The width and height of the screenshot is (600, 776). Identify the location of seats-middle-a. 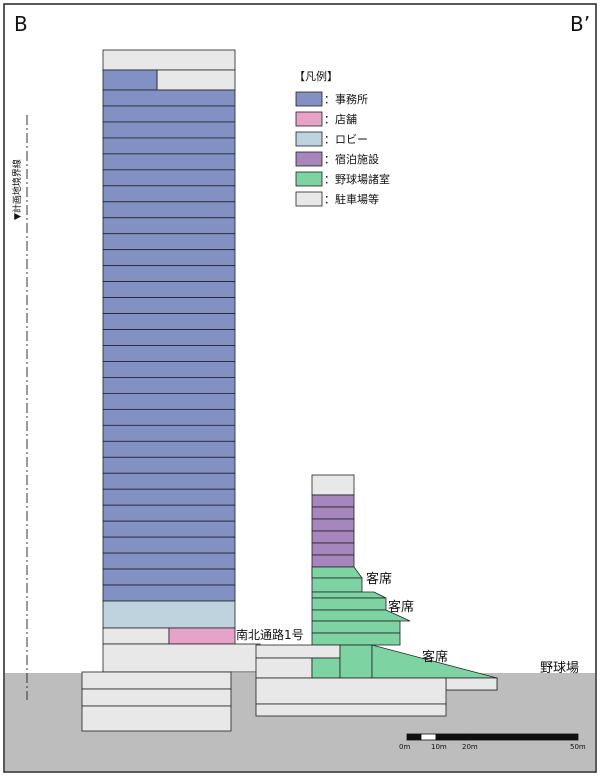
(349, 595).